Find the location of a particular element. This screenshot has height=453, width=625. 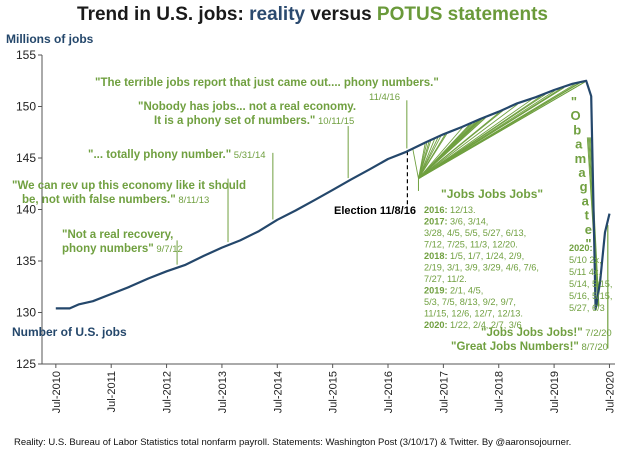

y-axis-label: Millions of jobs is located at coordinates (50, 39).